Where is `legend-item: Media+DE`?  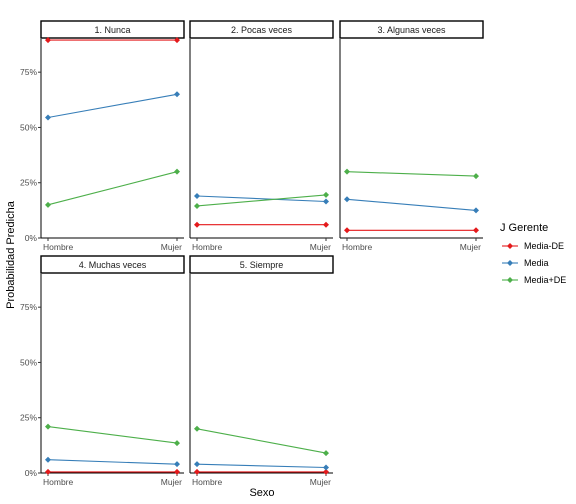
legend-item: Media+DE is located at coordinates (534, 280).